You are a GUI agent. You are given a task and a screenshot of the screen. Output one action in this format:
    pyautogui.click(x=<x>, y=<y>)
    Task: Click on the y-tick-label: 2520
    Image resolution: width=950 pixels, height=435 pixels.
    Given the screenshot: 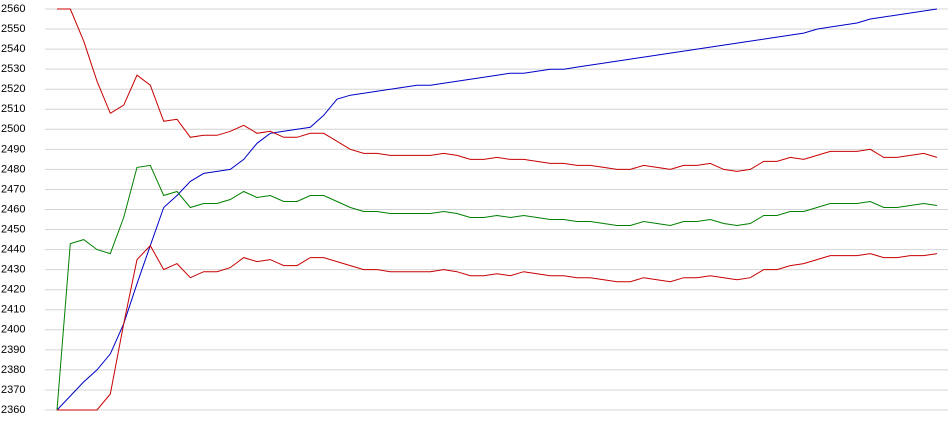 What is the action you would take?
    pyautogui.click(x=13, y=89)
    